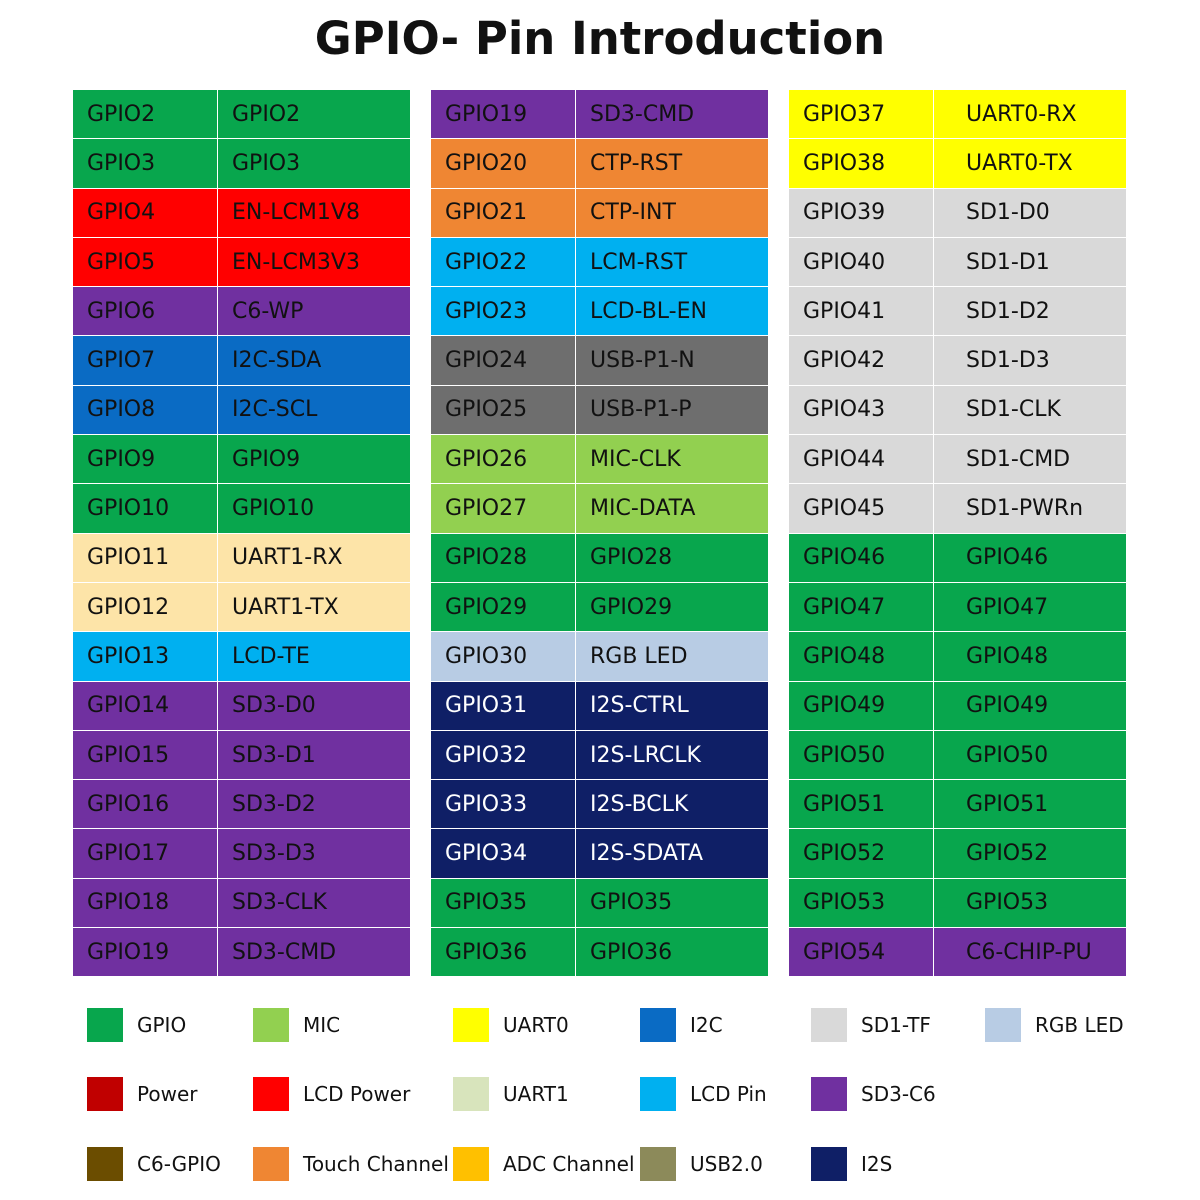 The width and height of the screenshot is (1200, 1200). What do you see at coordinates (376, 1164) in the screenshot?
I see `legend-label: Touch Channel` at bounding box center [376, 1164].